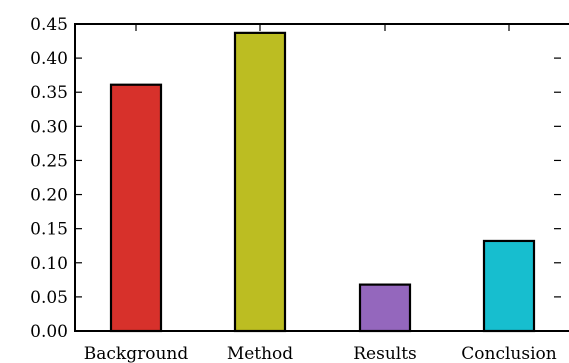 The image size is (569, 363). Describe the element at coordinates (508, 353) in the screenshot. I see `x-tick-label: Conclusion` at that location.